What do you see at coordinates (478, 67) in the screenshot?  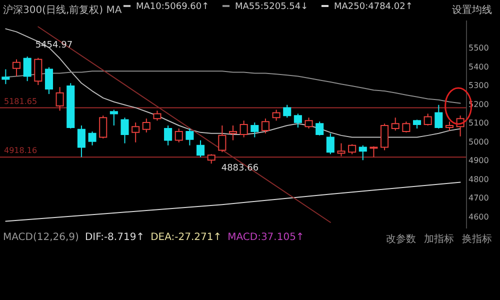 I see `y-tick-label: 5400` at bounding box center [478, 67].